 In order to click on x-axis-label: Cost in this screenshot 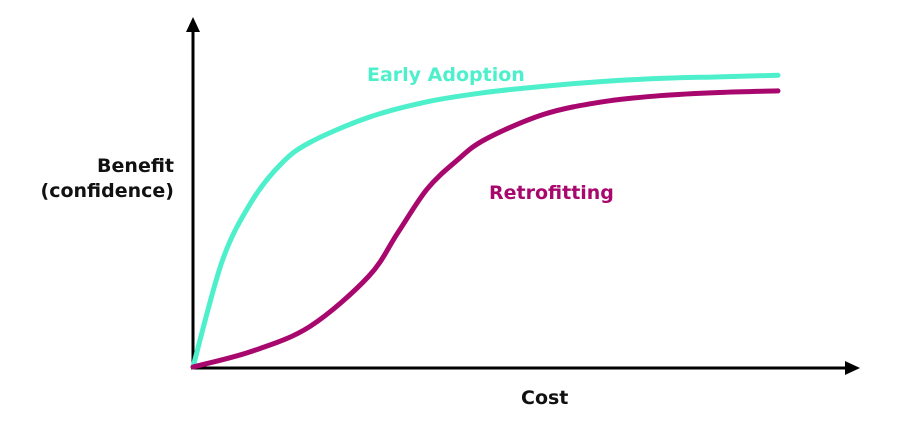, I will do `click(545, 398)`.